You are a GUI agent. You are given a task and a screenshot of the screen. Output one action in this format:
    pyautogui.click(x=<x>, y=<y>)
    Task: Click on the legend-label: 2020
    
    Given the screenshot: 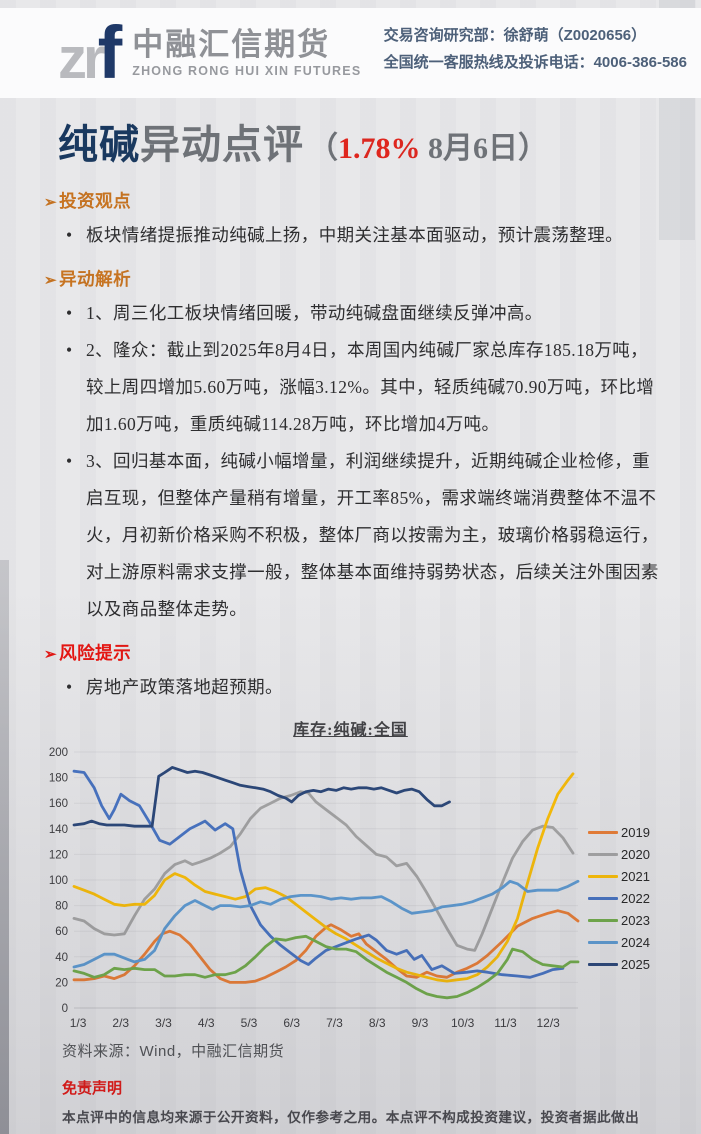 What is the action you would take?
    pyautogui.click(x=635, y=854)
    